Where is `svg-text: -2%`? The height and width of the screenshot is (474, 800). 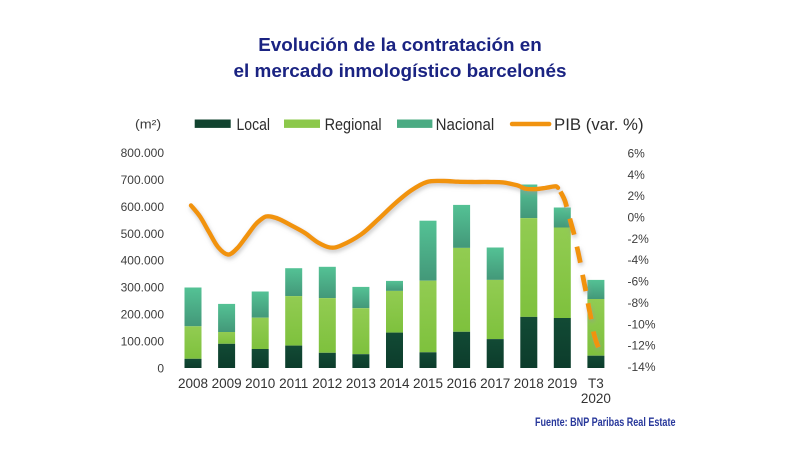
svg-text: -2% is located at coordinates (639, 239).